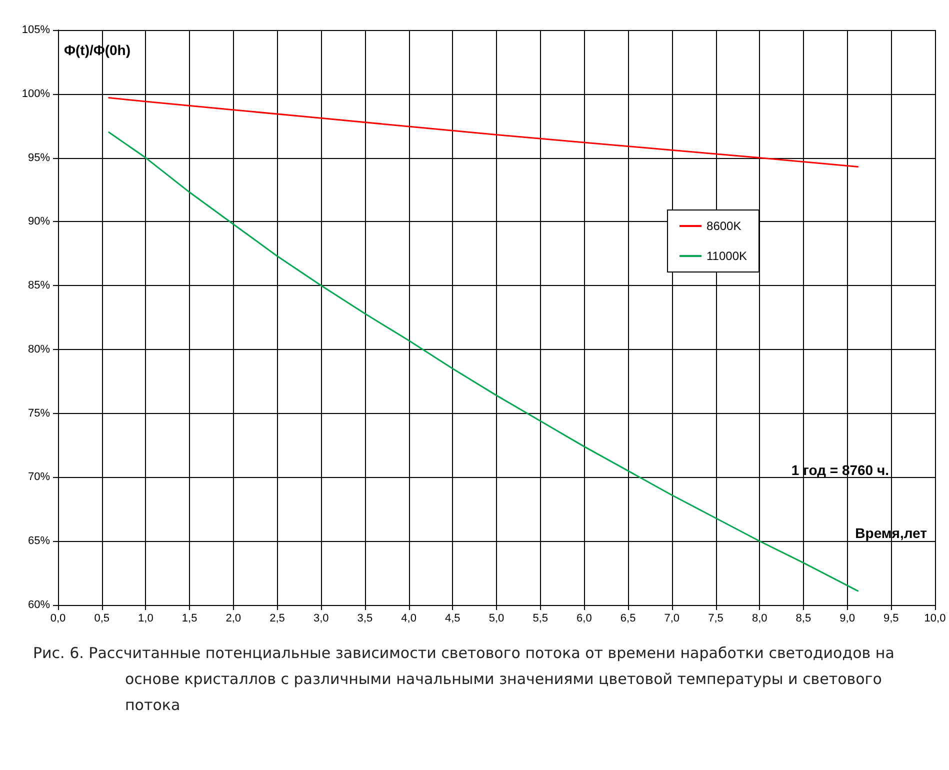 This screenshot has height=770, width=949. I want to click on x-tick-label: 6,0, so click(584, 618).